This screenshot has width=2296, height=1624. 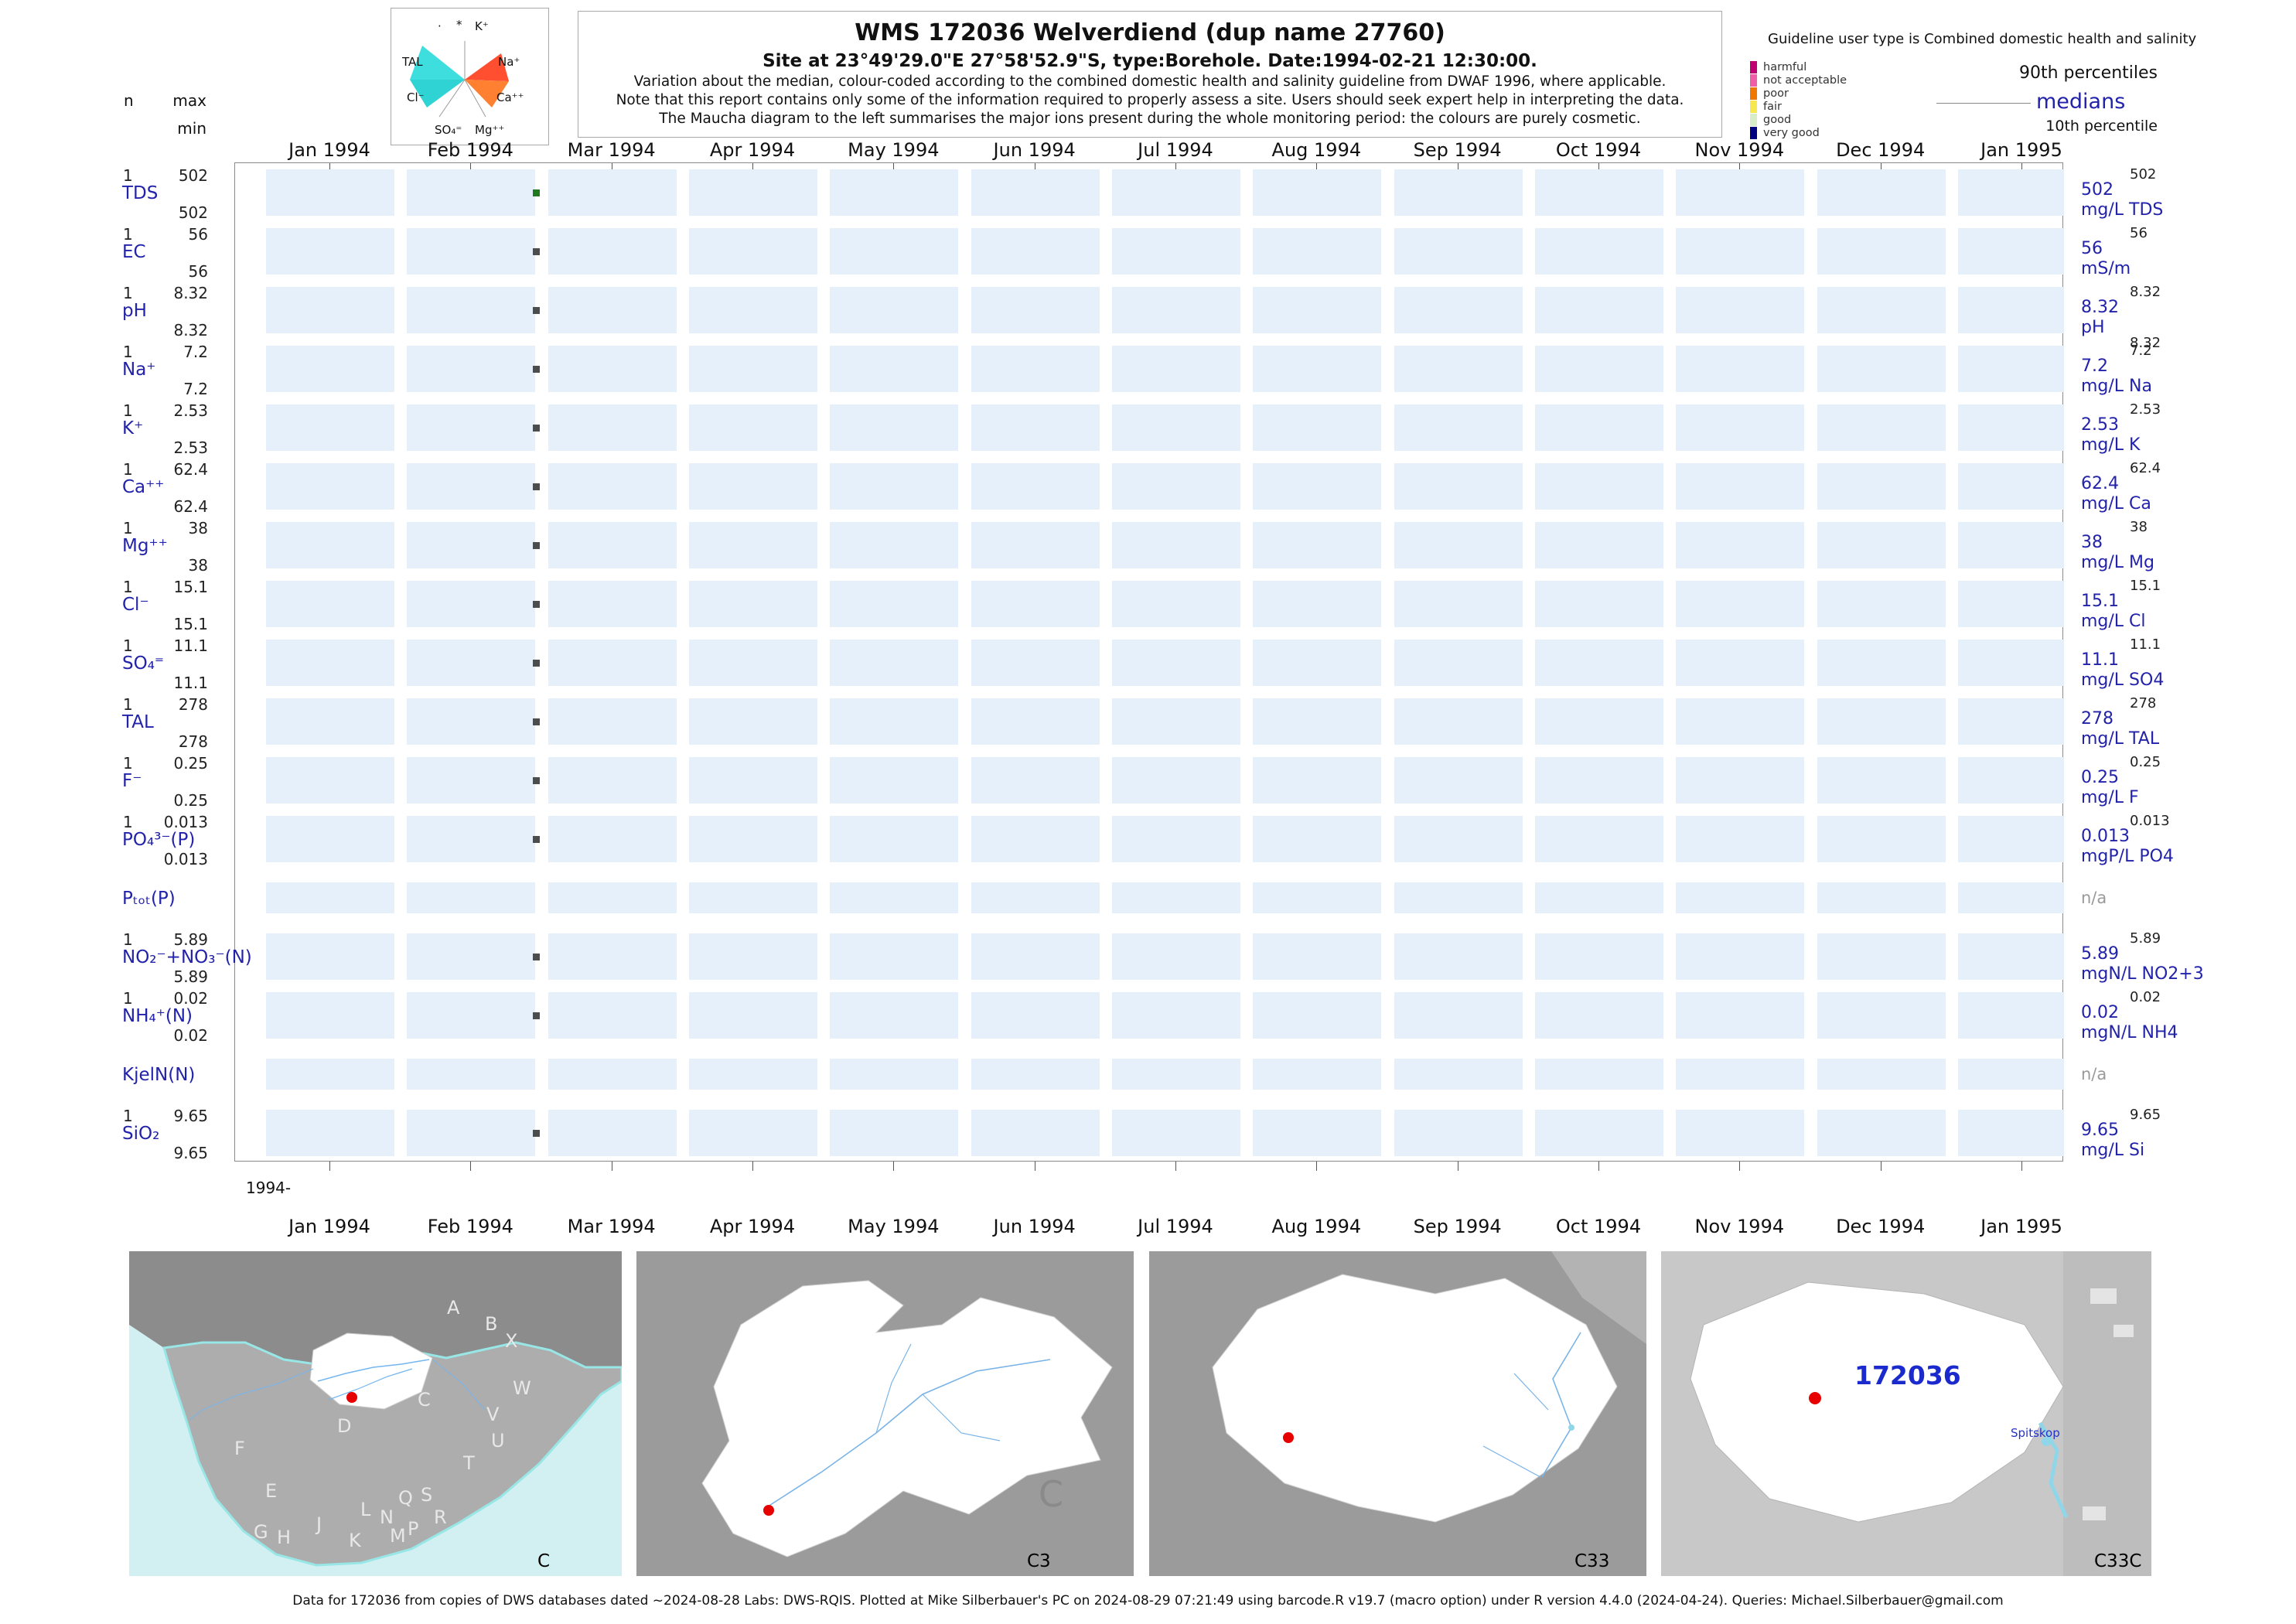 What do you see at coordinates (768, 1510) in the screenshot?
I see `site-marker` at bounding box center [768, 1510].